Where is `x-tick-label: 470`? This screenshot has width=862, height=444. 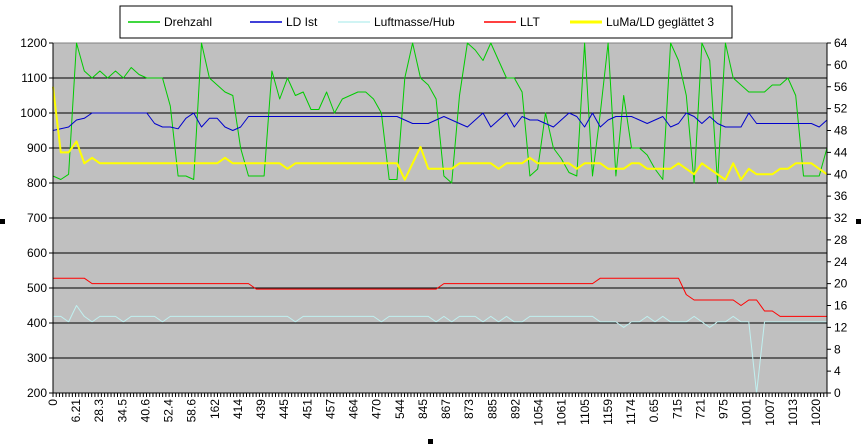
x-tick-label: 470 is located at coordinates (377, 409).